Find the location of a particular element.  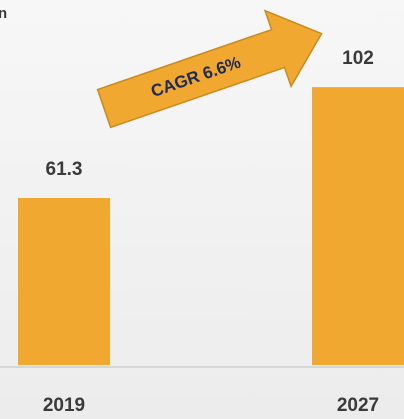

chart-title: n is located at coordinates (3, 13).